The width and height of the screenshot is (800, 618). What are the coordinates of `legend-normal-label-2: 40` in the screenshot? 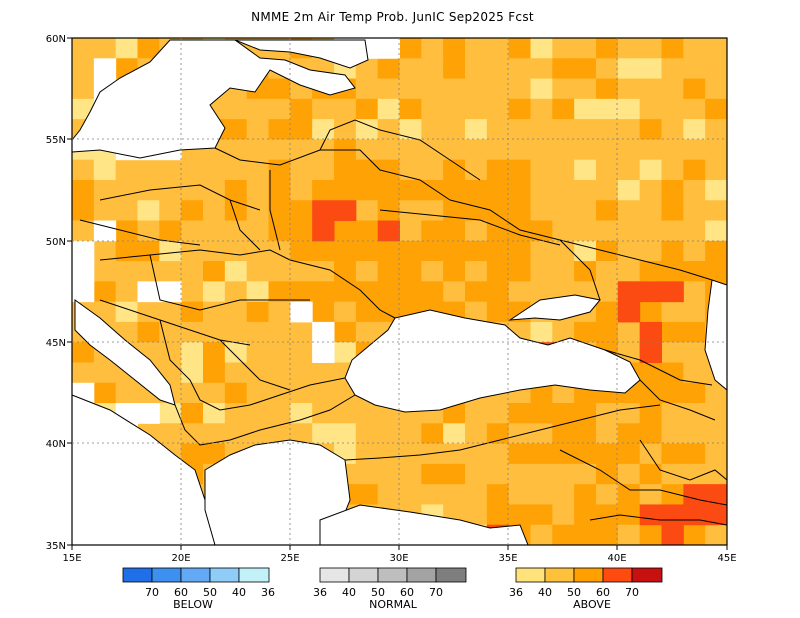 It's located at (349, 592).